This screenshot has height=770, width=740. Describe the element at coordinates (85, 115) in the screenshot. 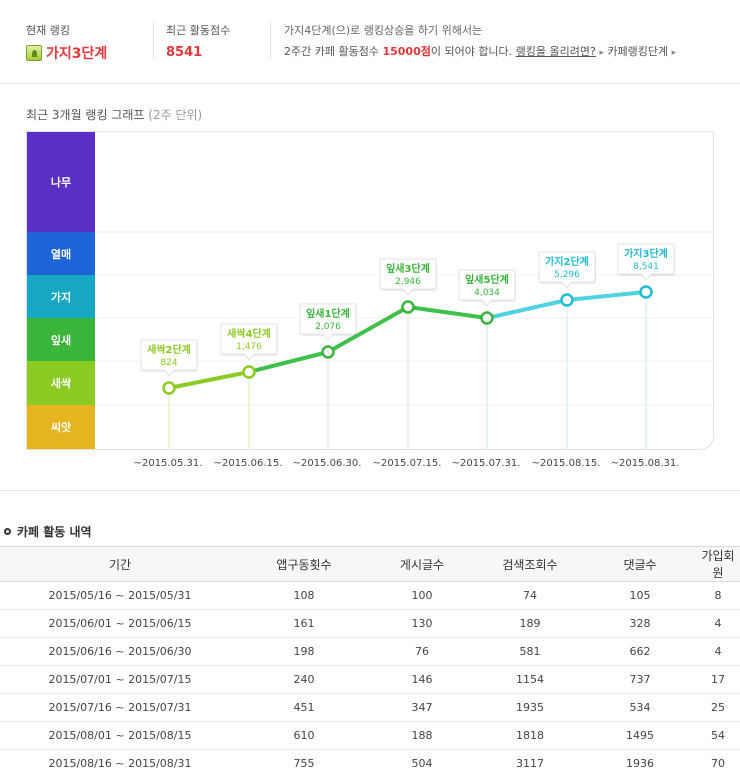

I see `graph-title-text: 최근 3개월 랭킹 그래프` at that location.